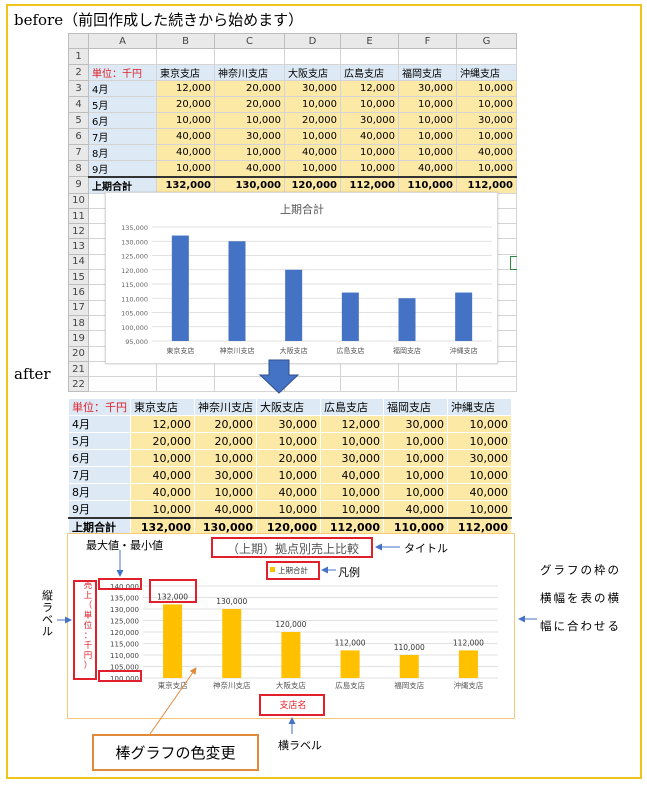 This screenshot has height=785, width=647. I want to click on row-number: 6, so click(78, 136).